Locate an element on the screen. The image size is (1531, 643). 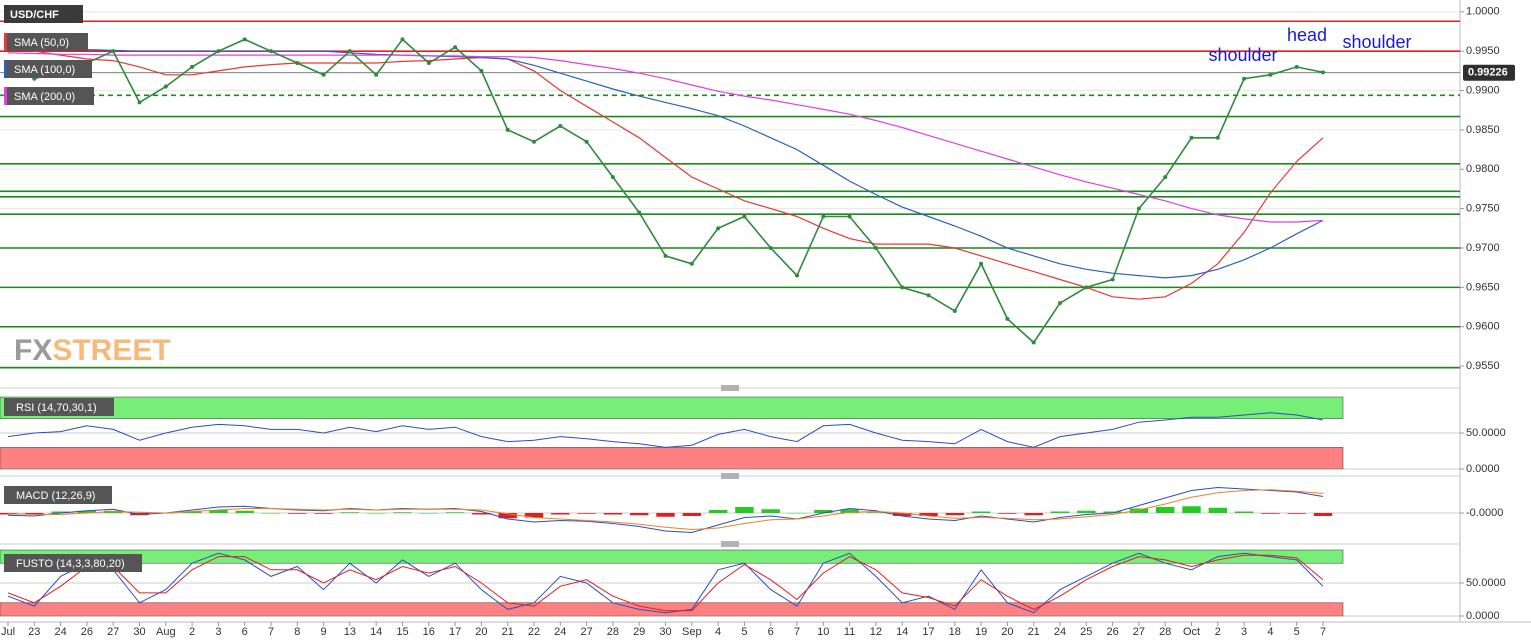
chart-title: USD/CHF is located at coordinates (34, 15).